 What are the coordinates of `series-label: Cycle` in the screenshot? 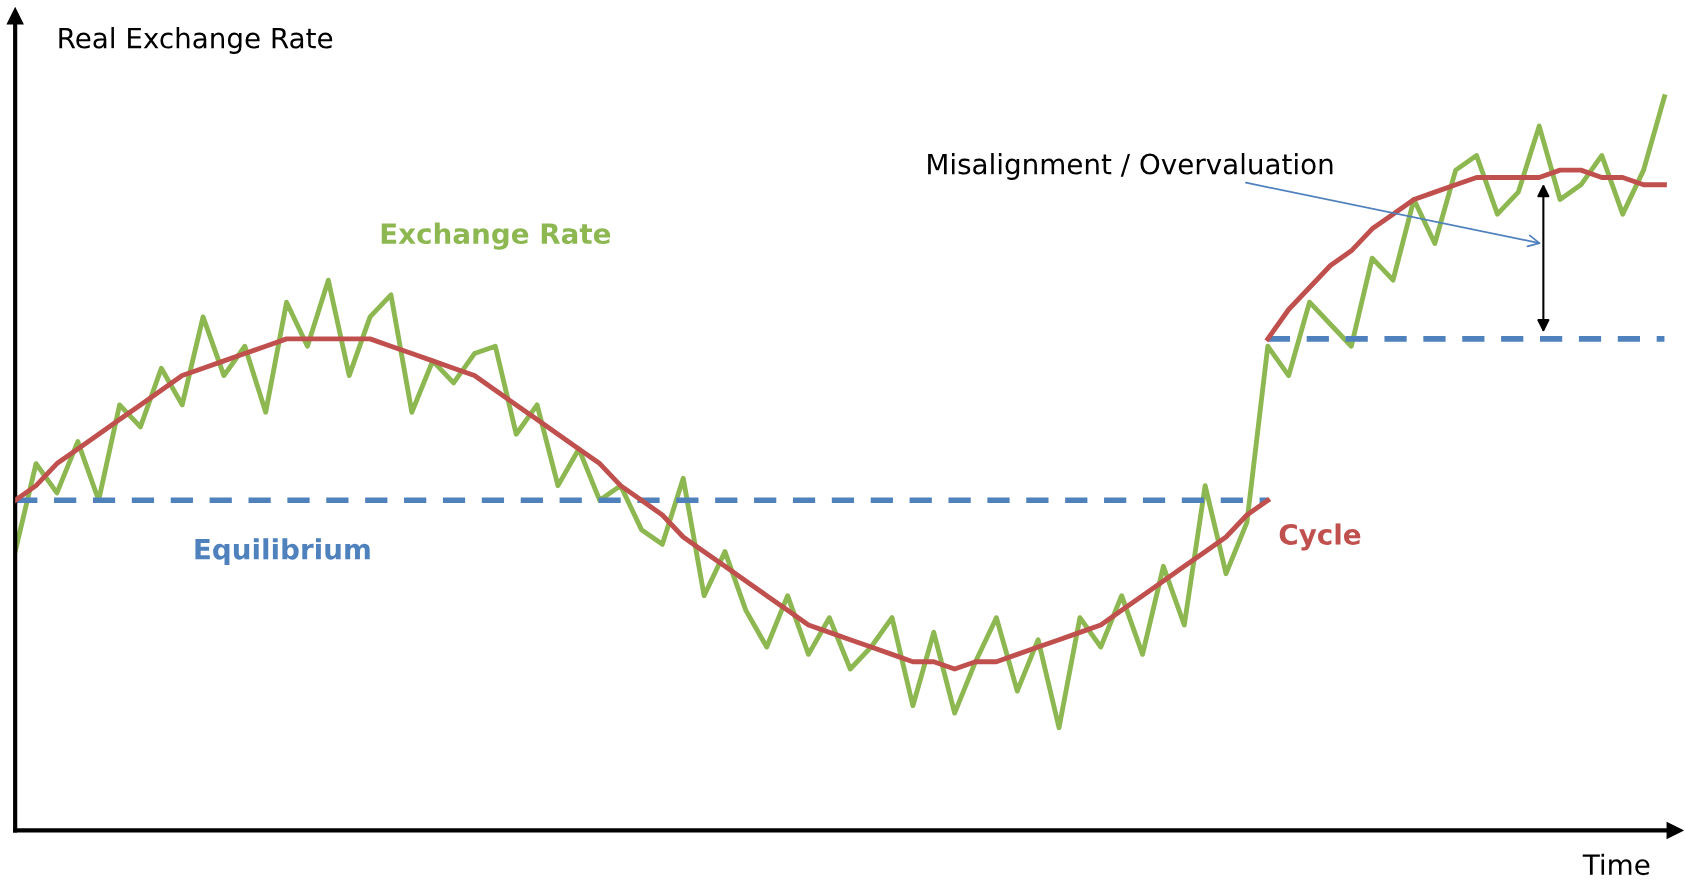 It's located at (1320, 537).